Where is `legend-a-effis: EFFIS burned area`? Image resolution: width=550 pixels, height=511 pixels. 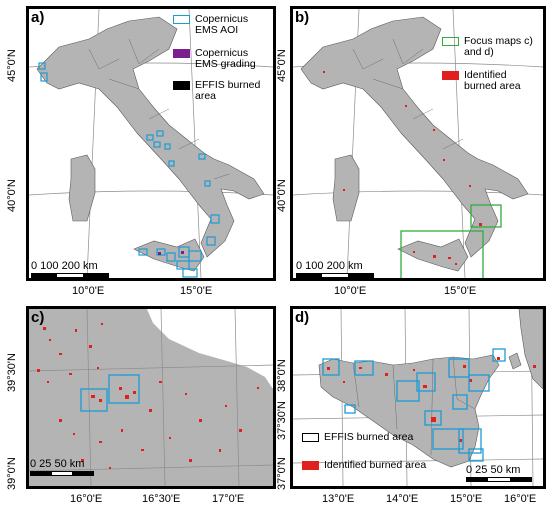 legend-a-effis: EFFIS burned area is located at coordinates (222, 91).